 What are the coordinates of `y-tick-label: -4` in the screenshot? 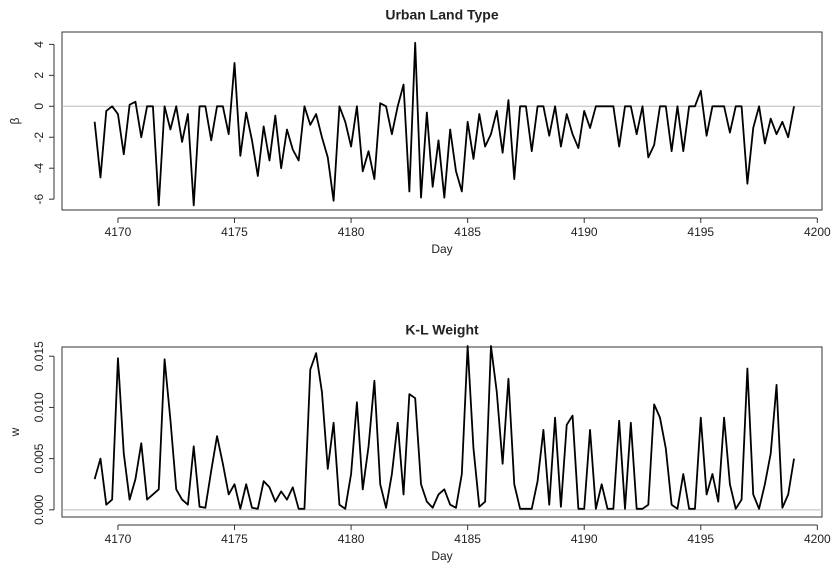 It's located at (39, 168).